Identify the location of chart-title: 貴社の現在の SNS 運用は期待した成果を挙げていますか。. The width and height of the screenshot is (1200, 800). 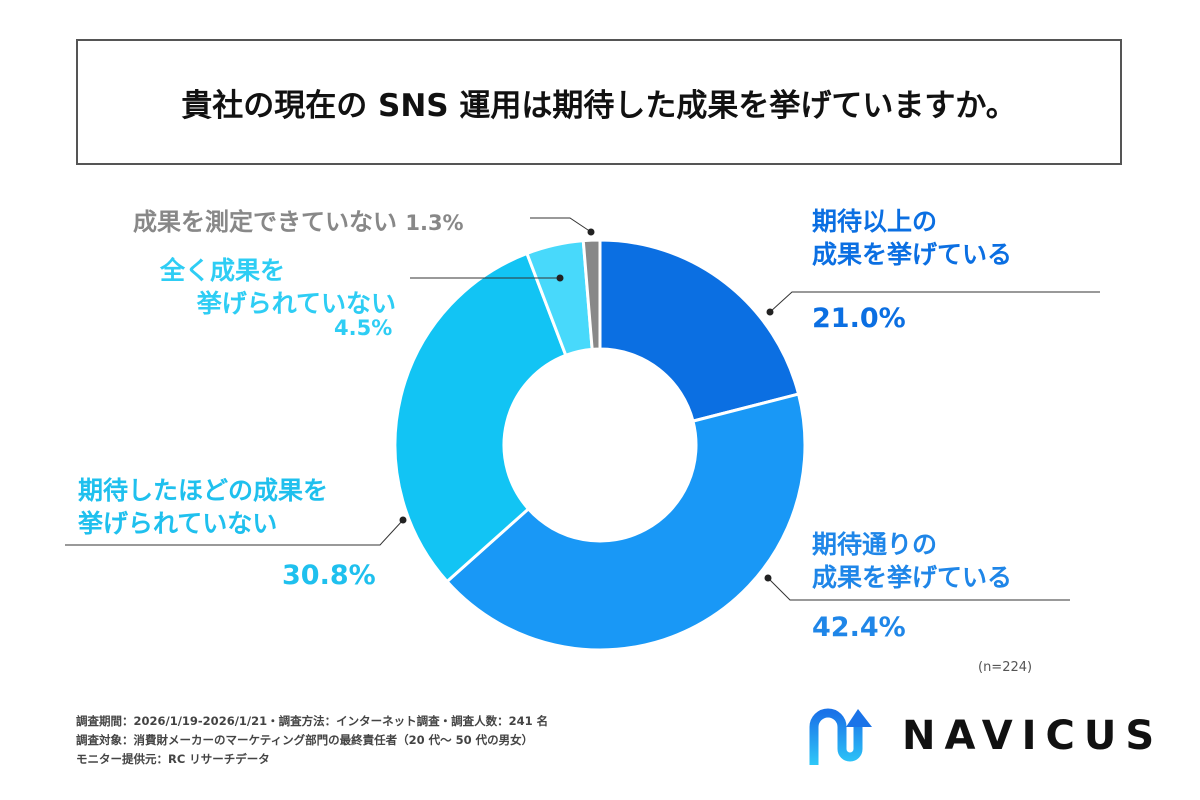
(599, 105).